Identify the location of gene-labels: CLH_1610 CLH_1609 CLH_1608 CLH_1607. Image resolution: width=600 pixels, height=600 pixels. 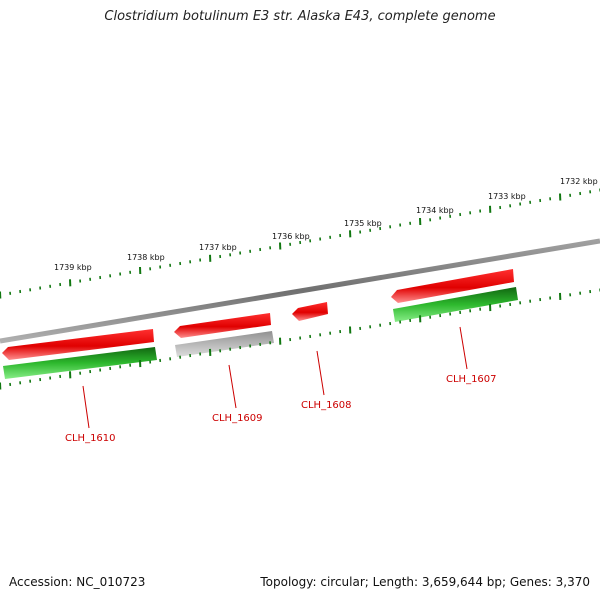
(281, 409).